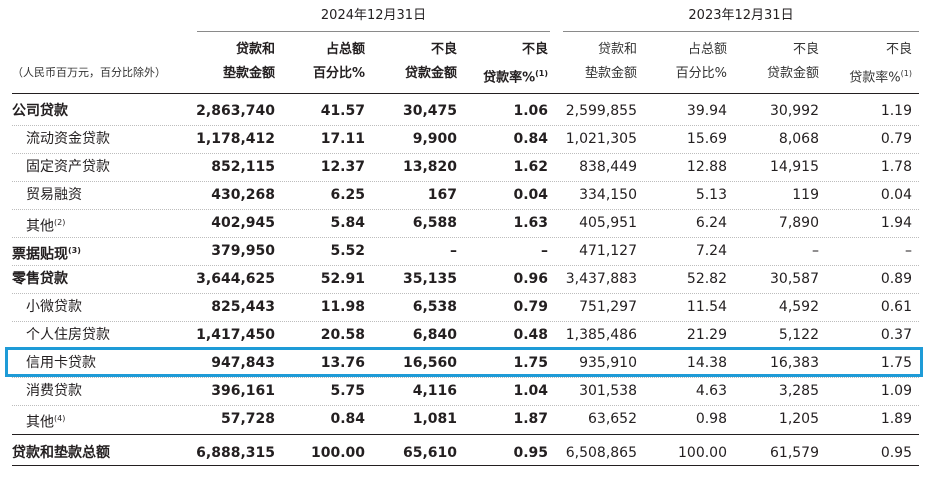  I want to click on table-cell: 13,820, so click(429, 167).